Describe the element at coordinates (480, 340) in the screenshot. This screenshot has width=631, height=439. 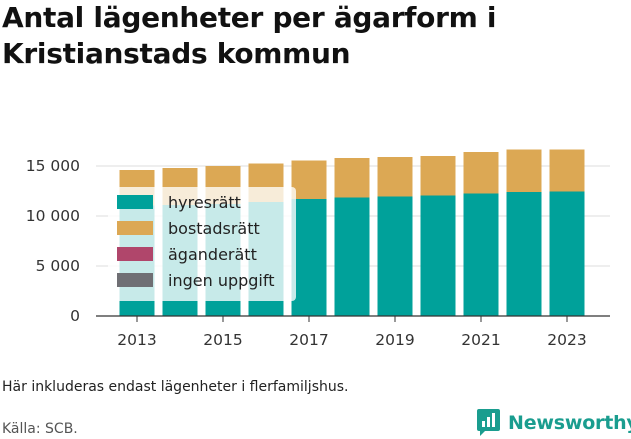
I see `x-tick-label: 2021` at that location.